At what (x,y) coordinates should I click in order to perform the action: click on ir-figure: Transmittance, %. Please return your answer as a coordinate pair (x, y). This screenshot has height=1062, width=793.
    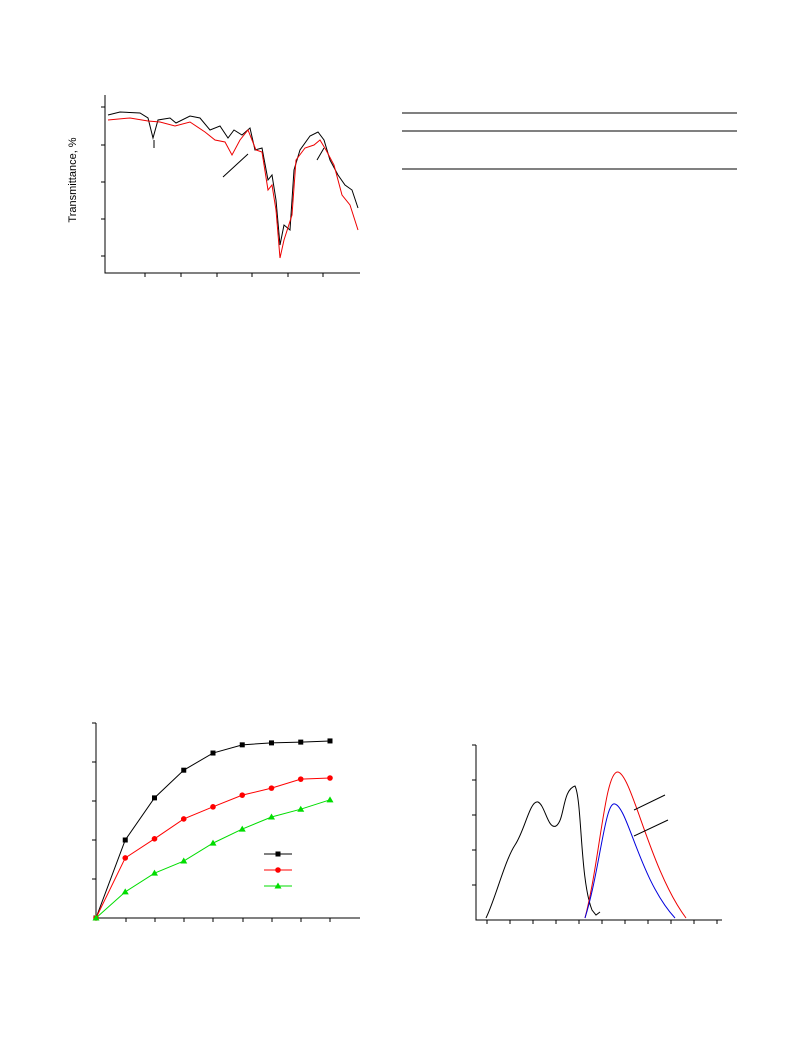
    Looking at the image, I should click on (213, 186).